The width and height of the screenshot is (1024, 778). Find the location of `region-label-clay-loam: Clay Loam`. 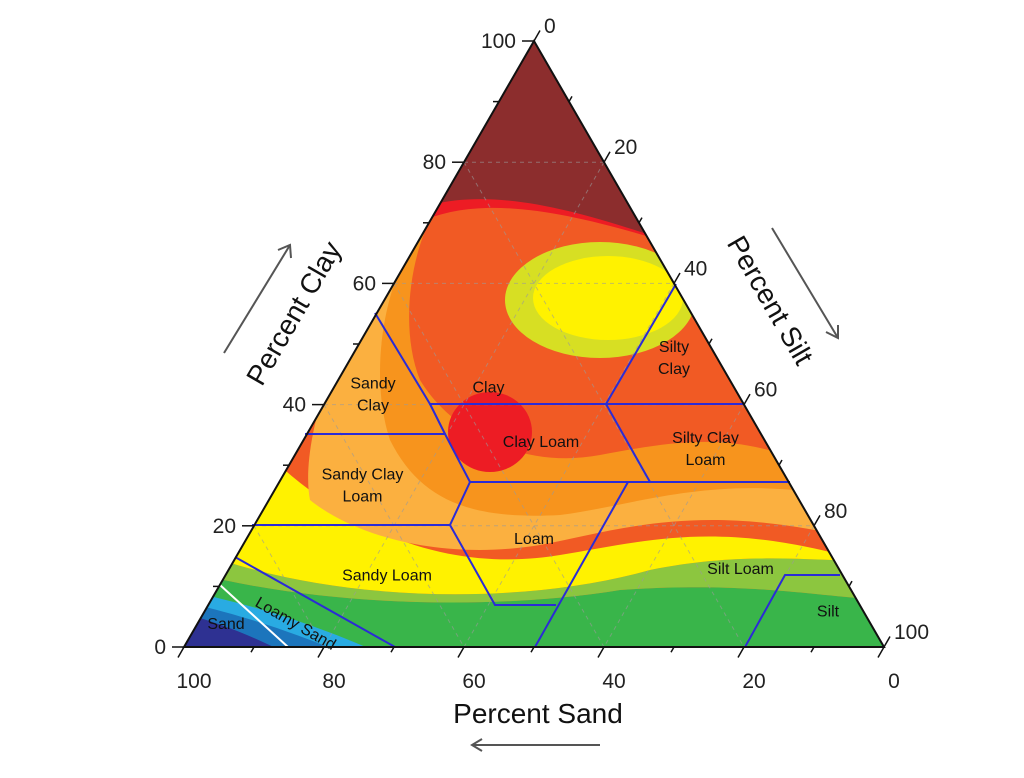

region-label-clay-loam: Clay Loam is located at coordinates (541, 442).